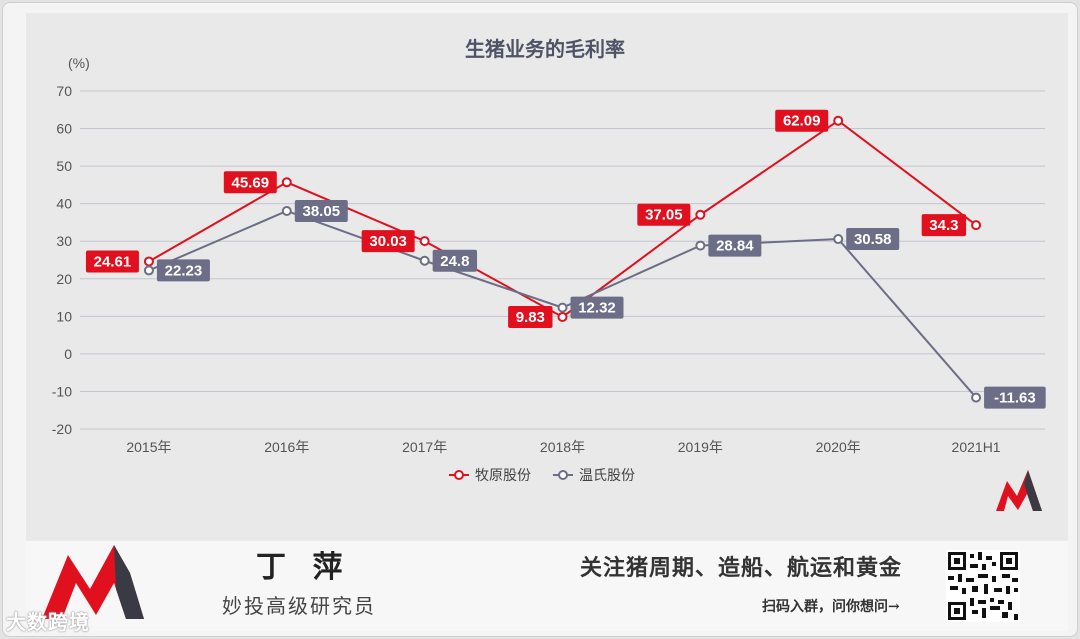 The width and height of the screenshot is (1080, 639). I want to click on footer-banner, so click(547, 586).